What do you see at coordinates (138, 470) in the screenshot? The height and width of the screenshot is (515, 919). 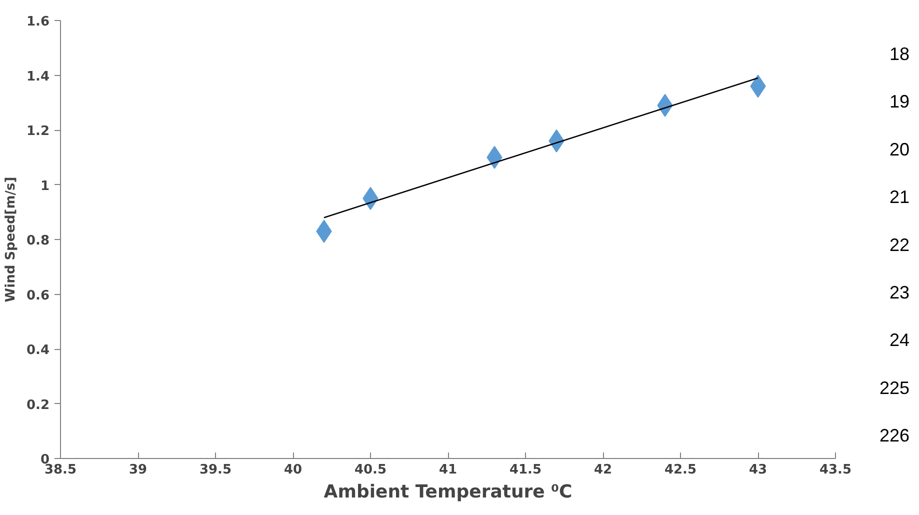 I see `x-tick-label: 39` at bounding box center [138, 470].